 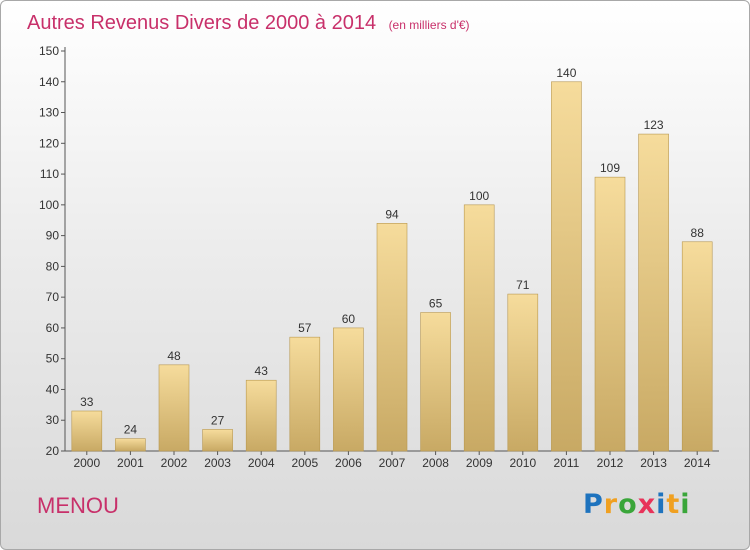 What do you see at coordinates (392, 337) in the screenshot?
I see `bar-2007` at bounding box center [392, 337].